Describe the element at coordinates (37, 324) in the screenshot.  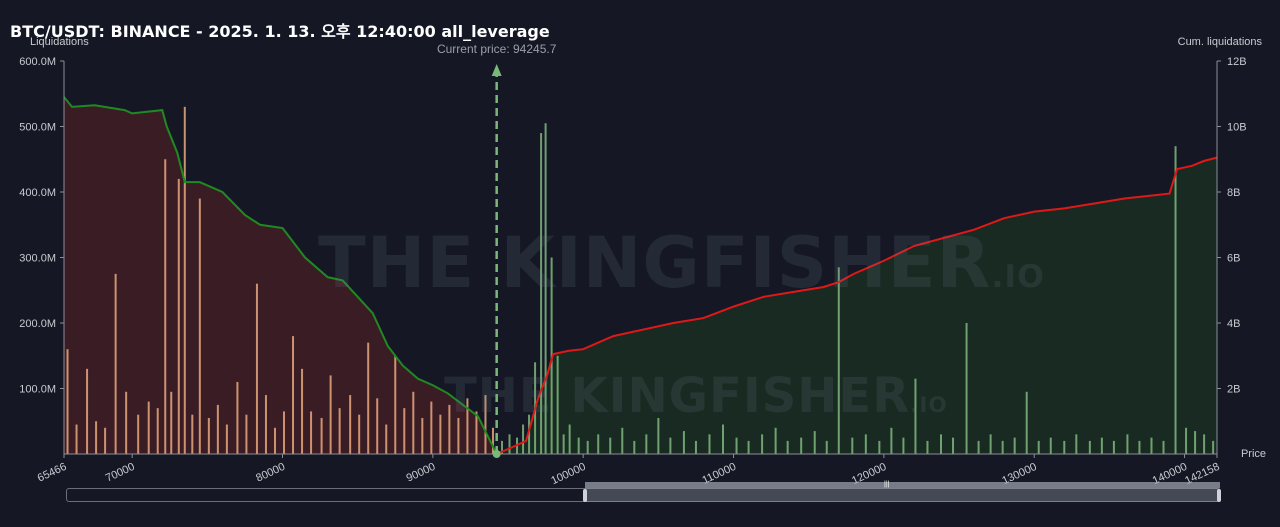
I see `y-tick-label-1: 200.0M` at that location.